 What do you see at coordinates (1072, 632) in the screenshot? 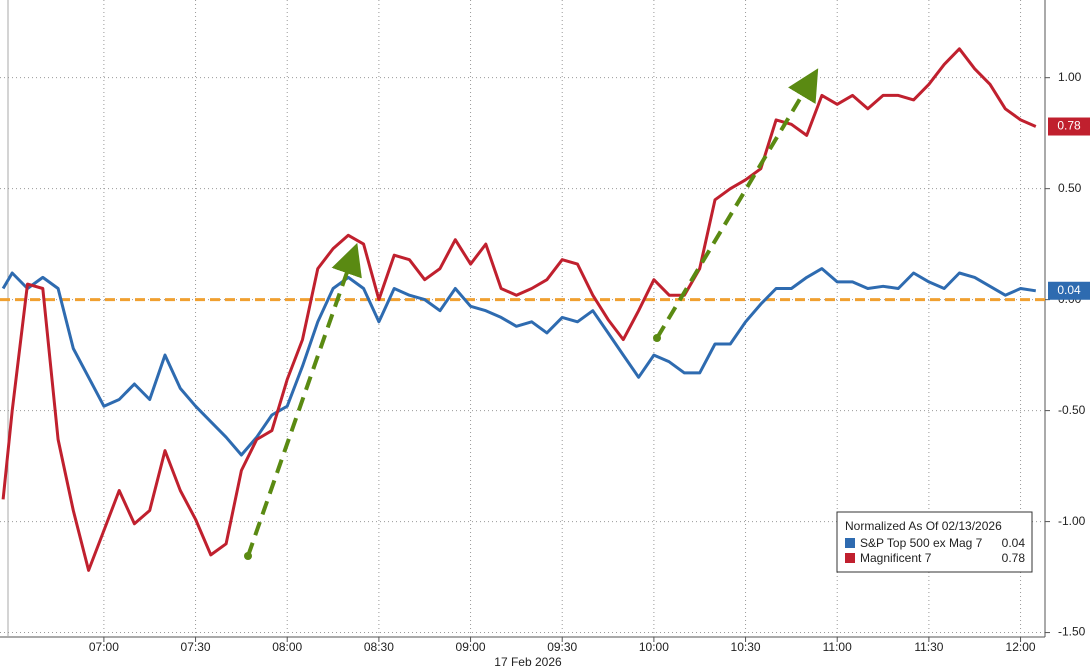
I see `y-tick-label: -1.50` at bounding box center [1072, 632].